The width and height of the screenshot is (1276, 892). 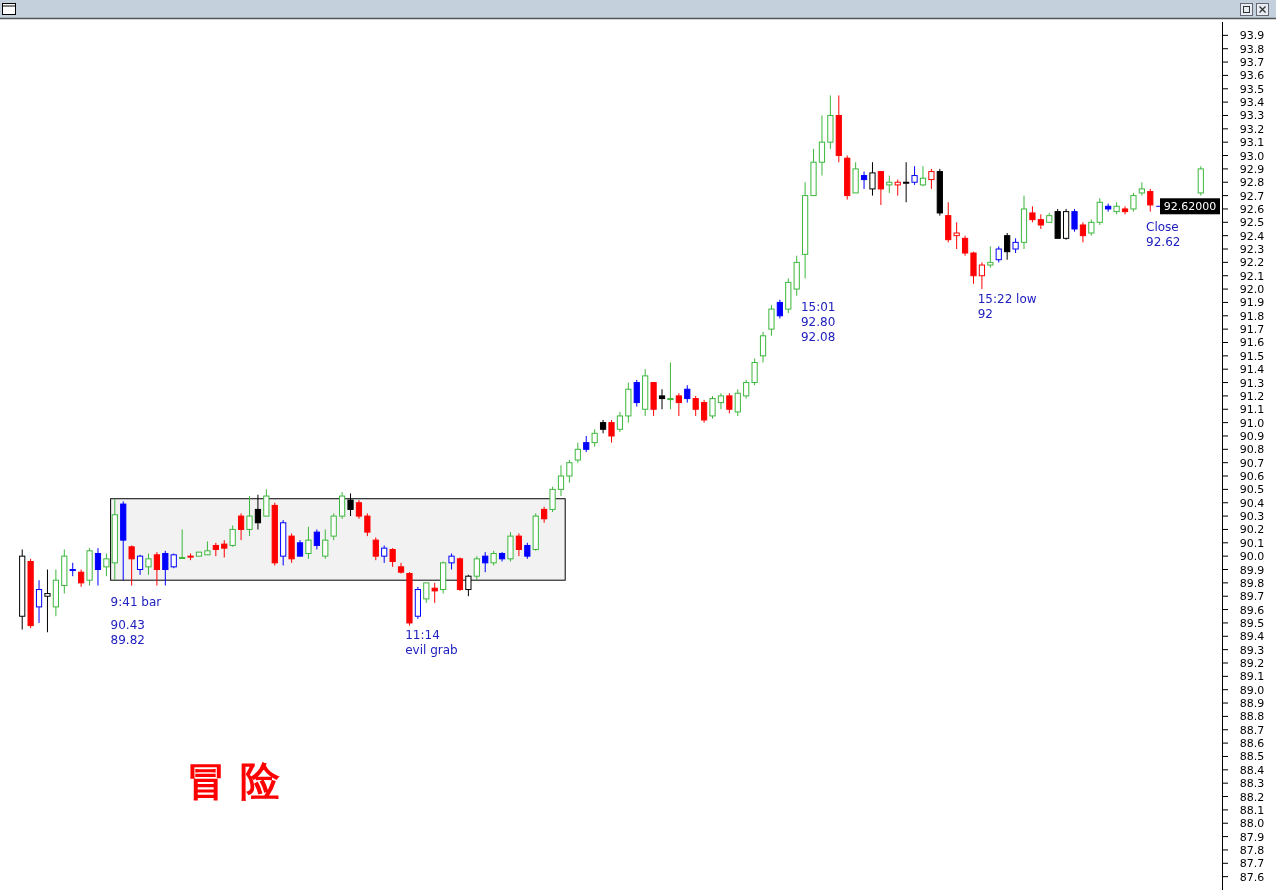 What do you see at coordinates (1252, 864) in the screenshot?
I see `y-tick-label: 87.7` at bounding box center [1252, 864].